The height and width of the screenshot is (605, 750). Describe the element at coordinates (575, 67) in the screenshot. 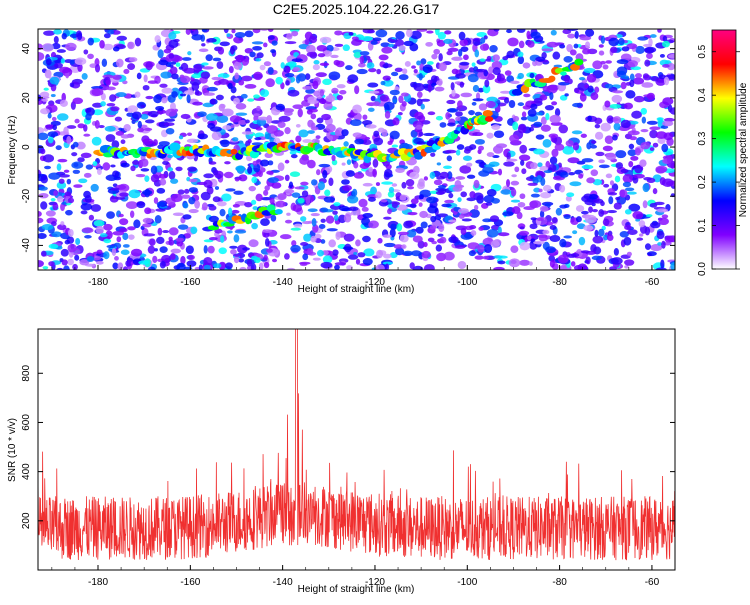

I see `spectrogram-feature-cell` at that location.